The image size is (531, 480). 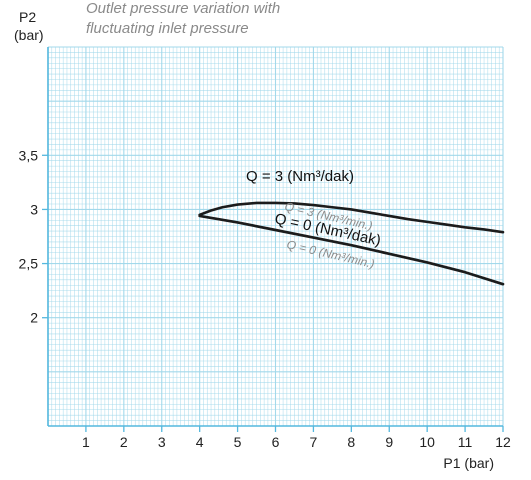 I want to click on x-tick-label: 3, so click(x=162, y=442).